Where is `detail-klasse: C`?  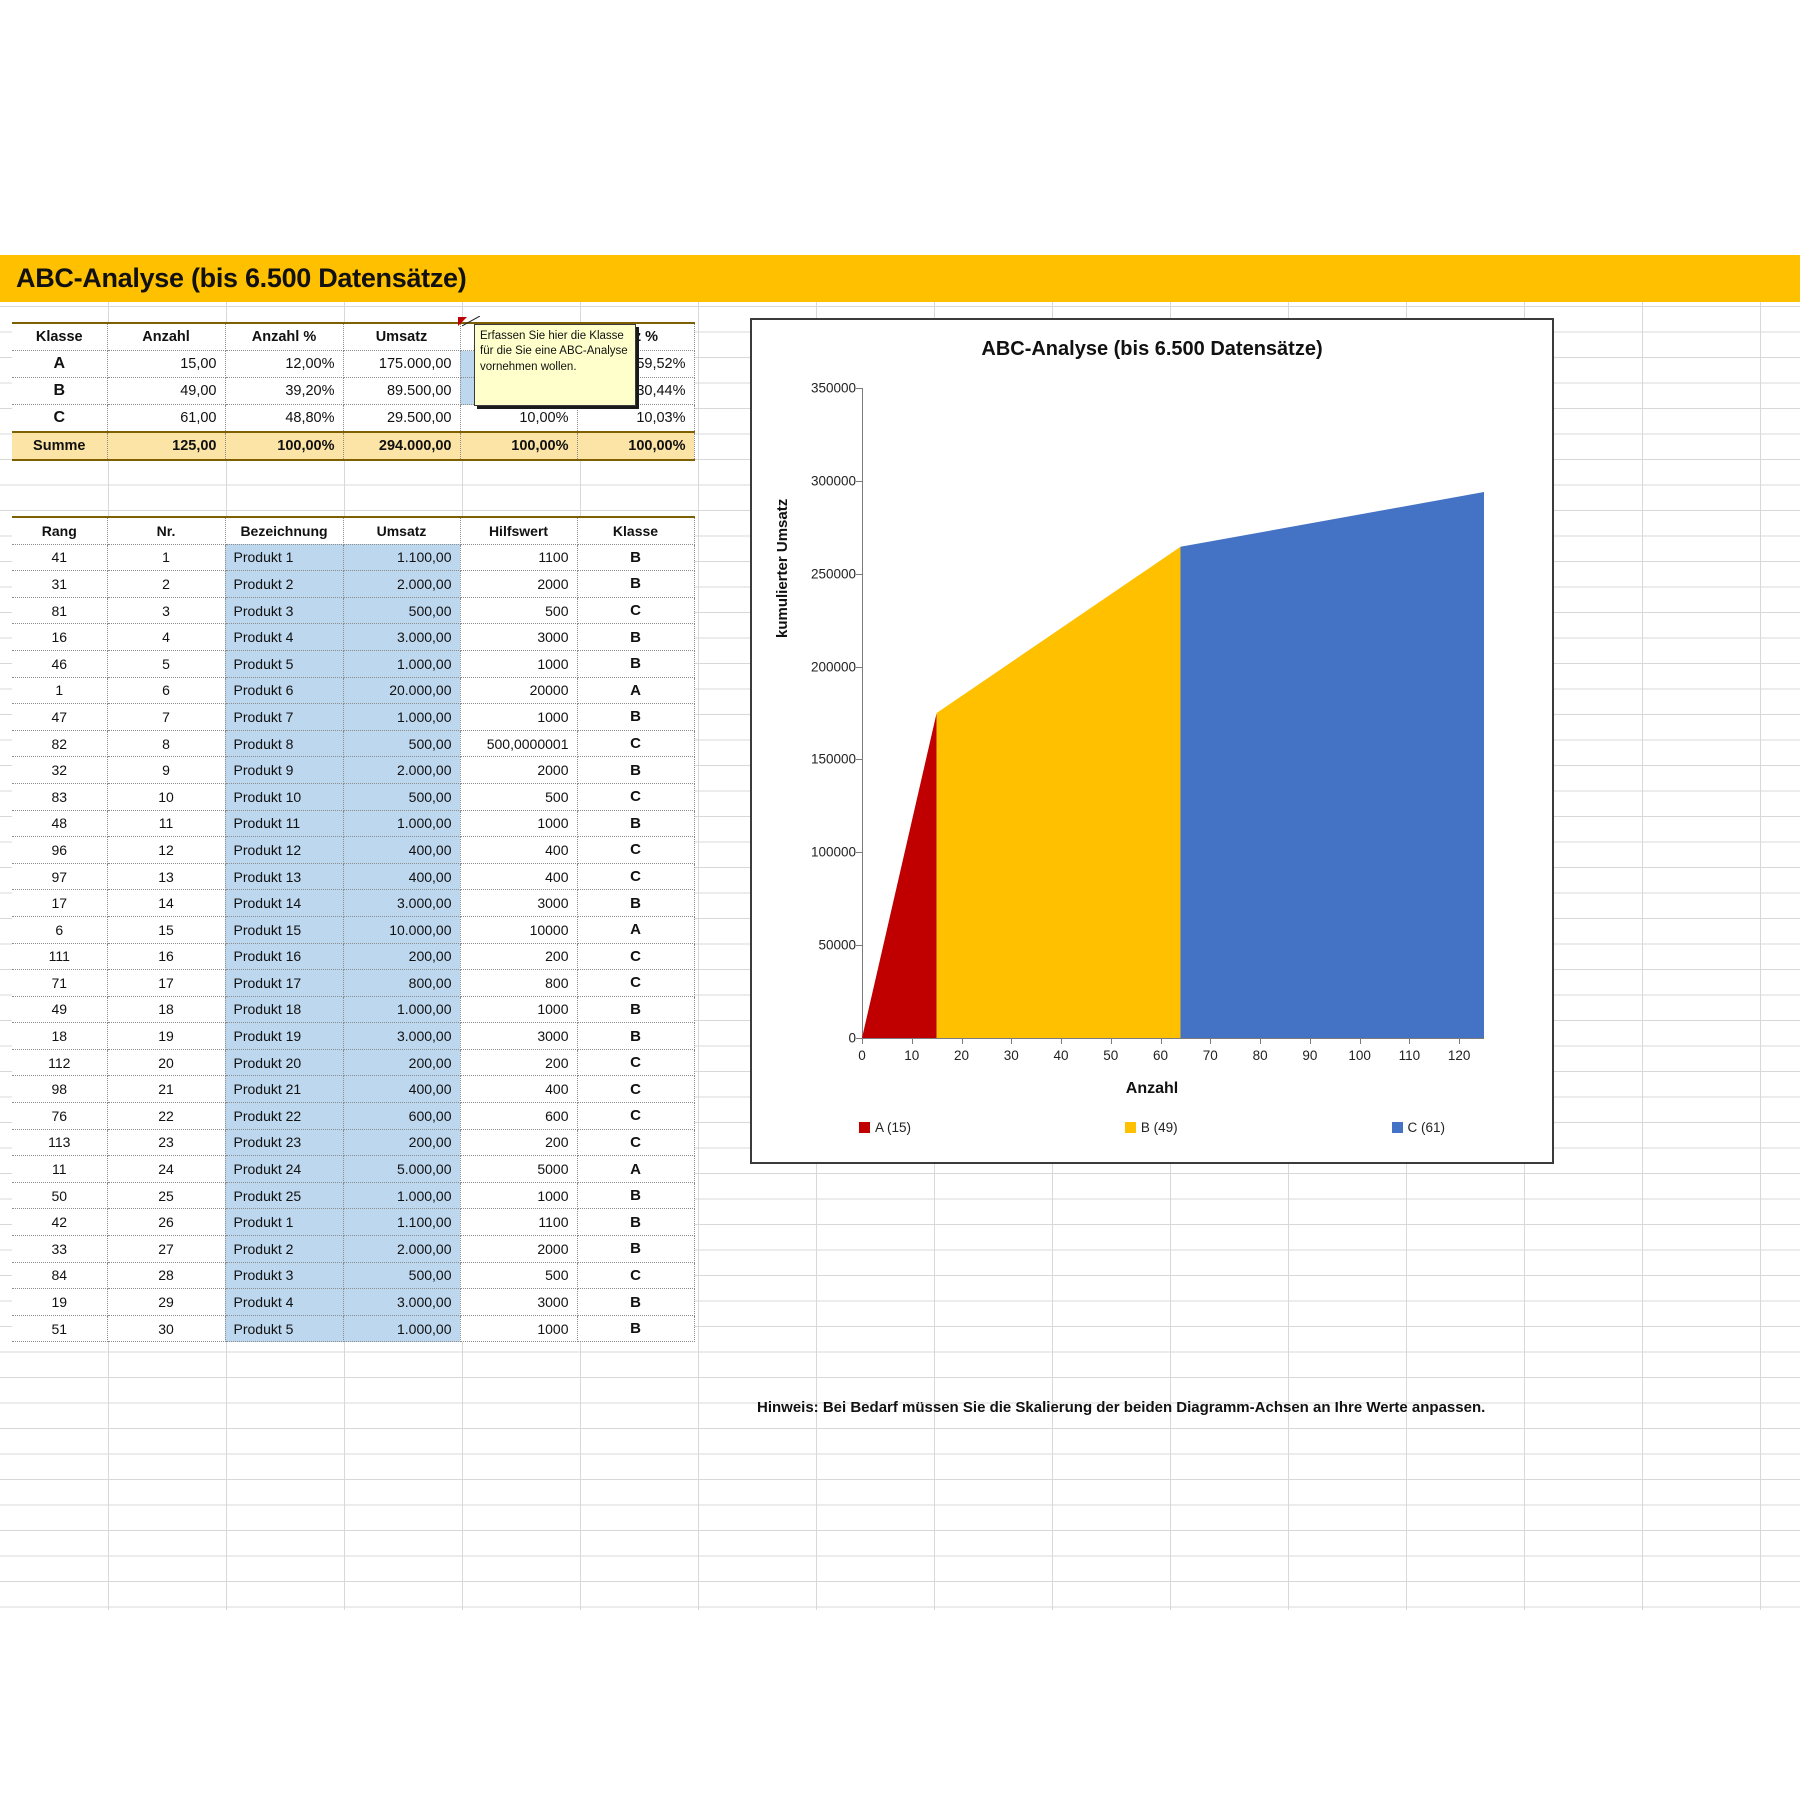
detail-klasse: C is located at coordinates (636, 850).